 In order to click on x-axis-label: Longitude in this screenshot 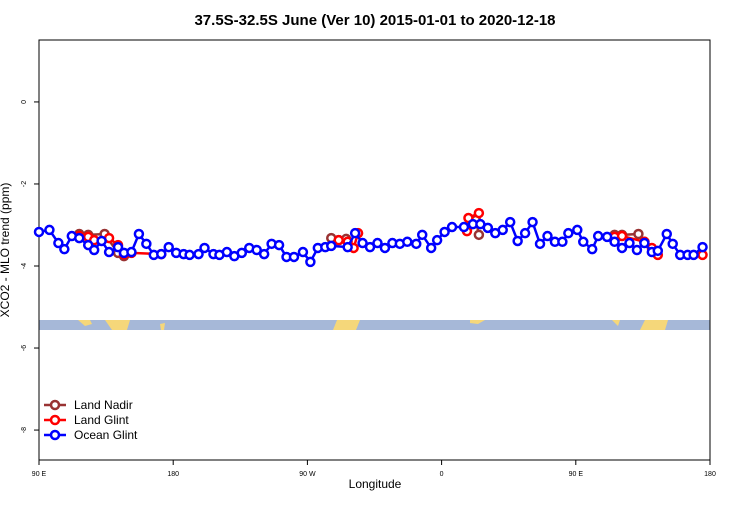, I will do `click(375, 484)`.